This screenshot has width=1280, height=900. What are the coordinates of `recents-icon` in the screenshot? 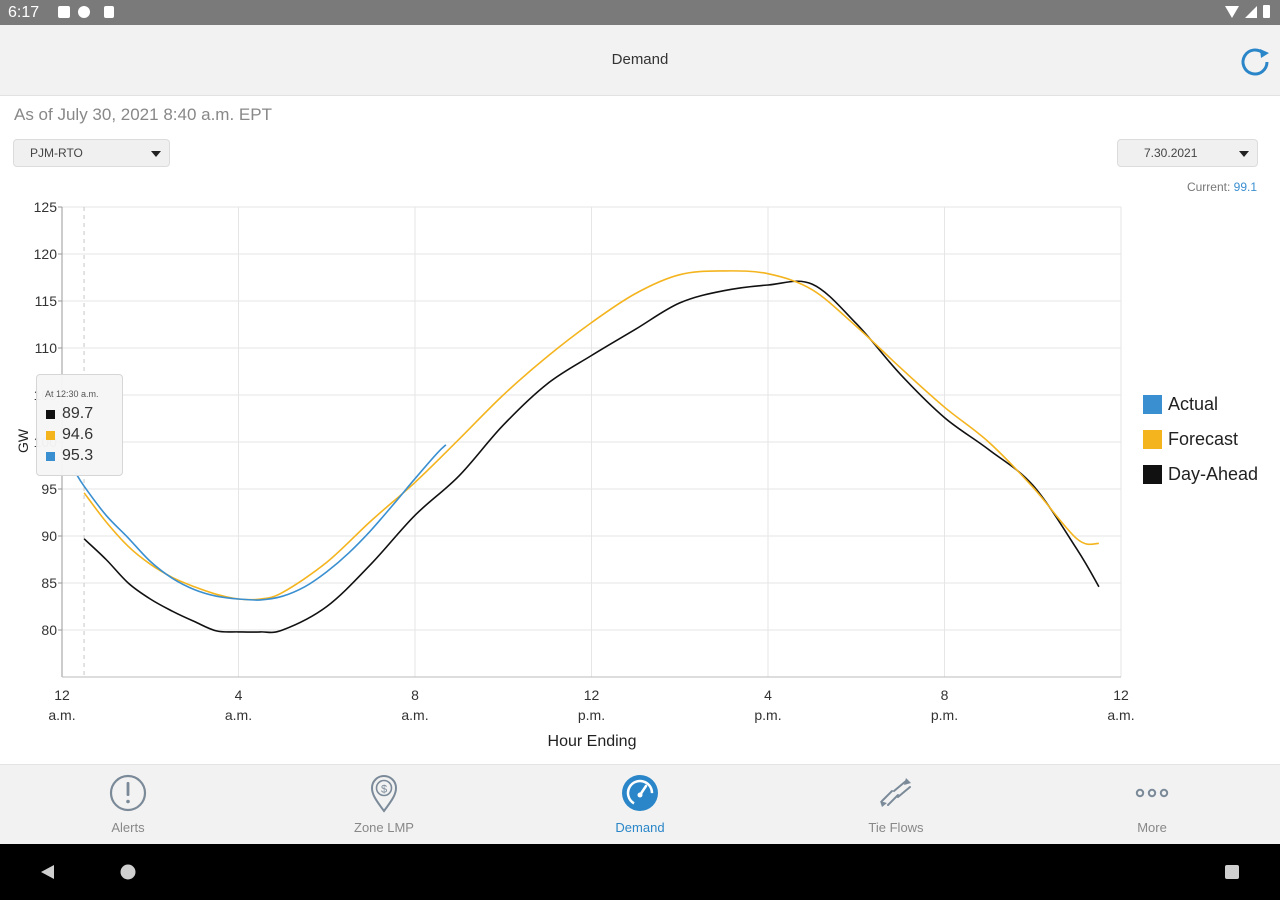 It's located at (1232, 872).